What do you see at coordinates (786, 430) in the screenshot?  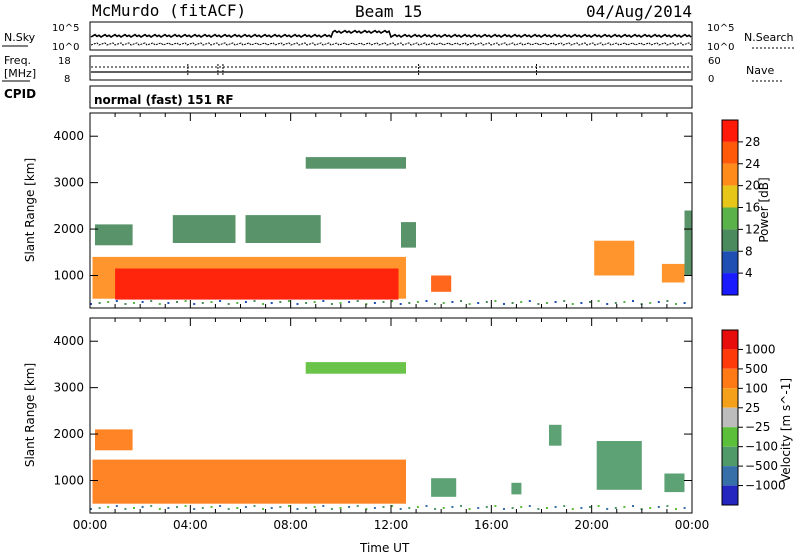 I see `velocity-colorbar-label: Velocity [m s^-1]` at bounding box center [786, 430].